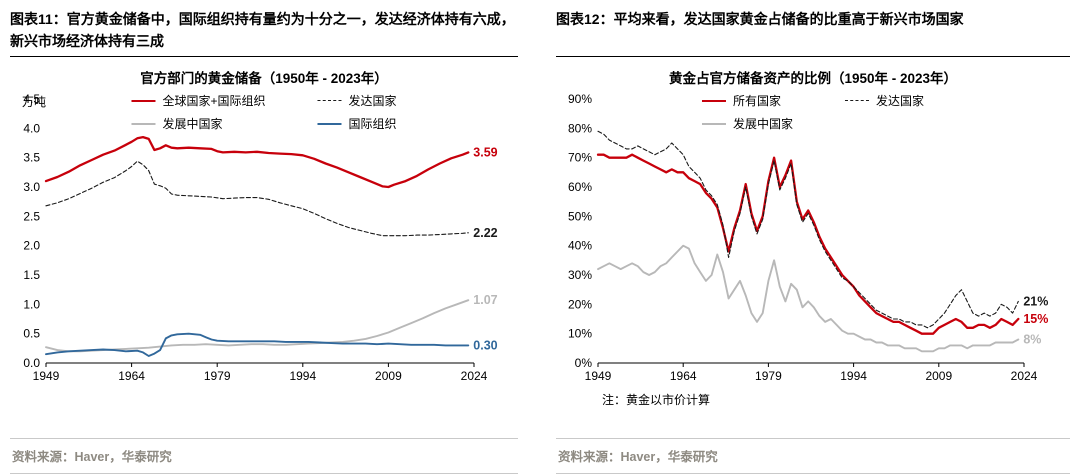 The image size is (1080, 474). I want to click on svg-text: 50%, so click(580, 216).